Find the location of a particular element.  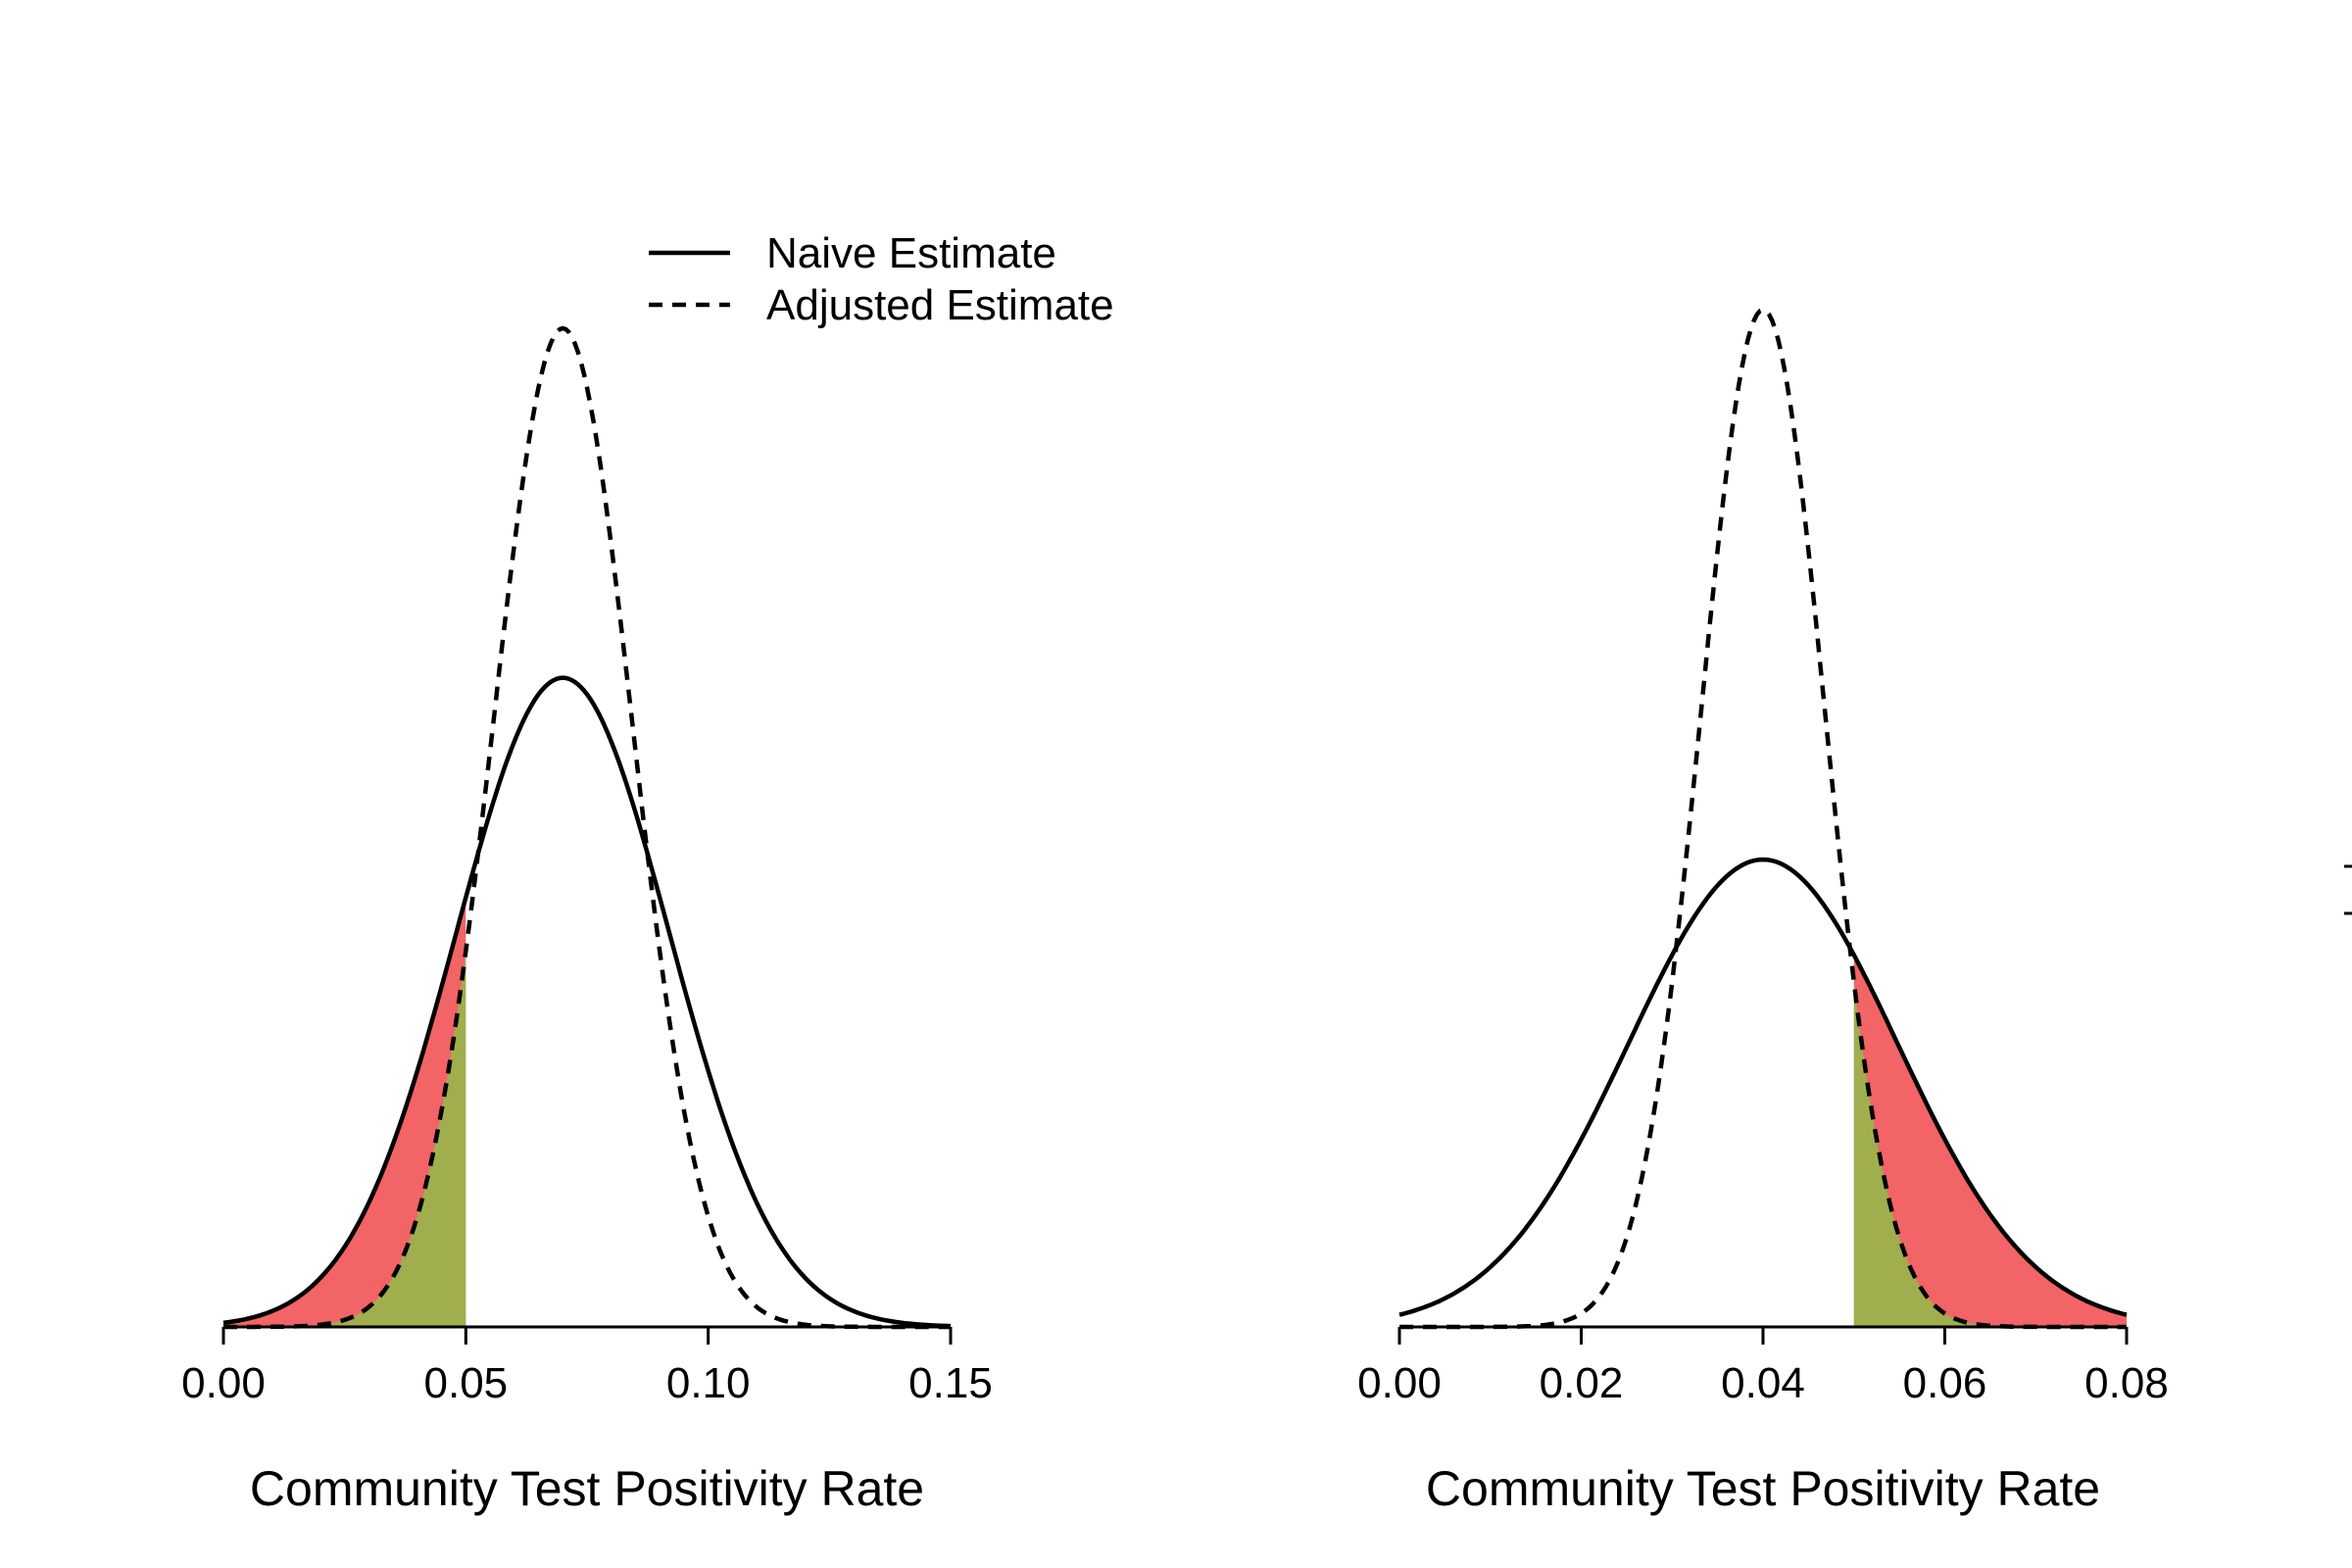

x-axis: 0.00 0.05 0.10 0.15 is located at coordinates (587, 1366).